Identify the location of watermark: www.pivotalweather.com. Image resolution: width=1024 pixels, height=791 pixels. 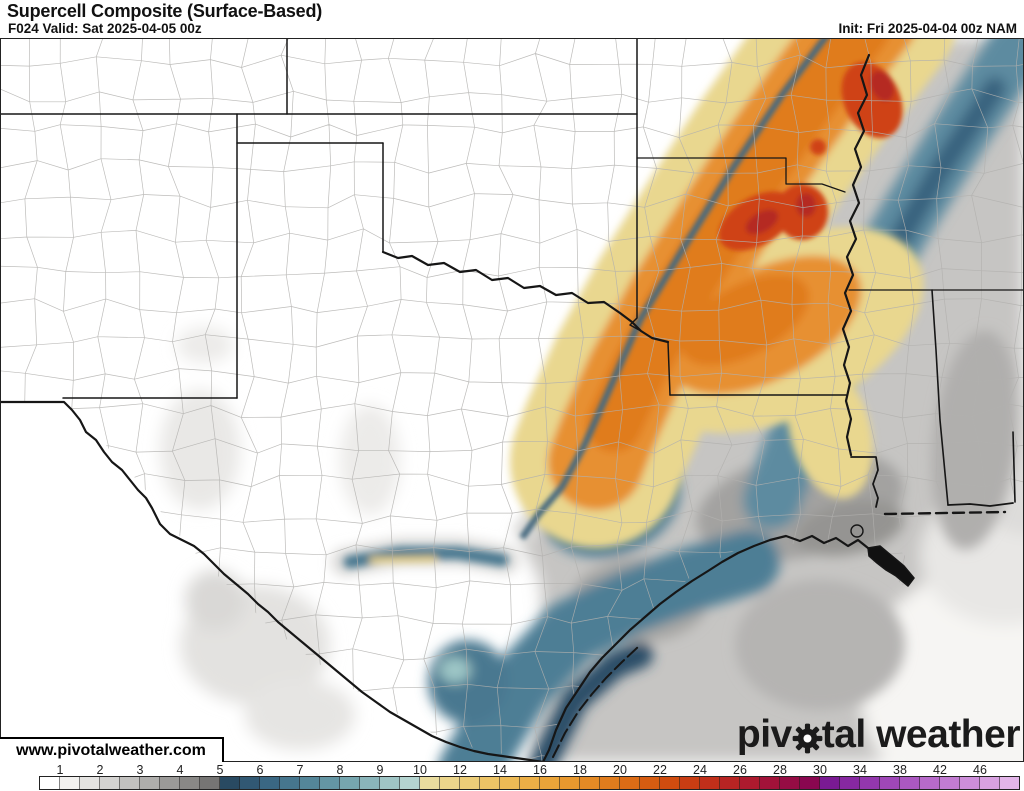
(112, 749).